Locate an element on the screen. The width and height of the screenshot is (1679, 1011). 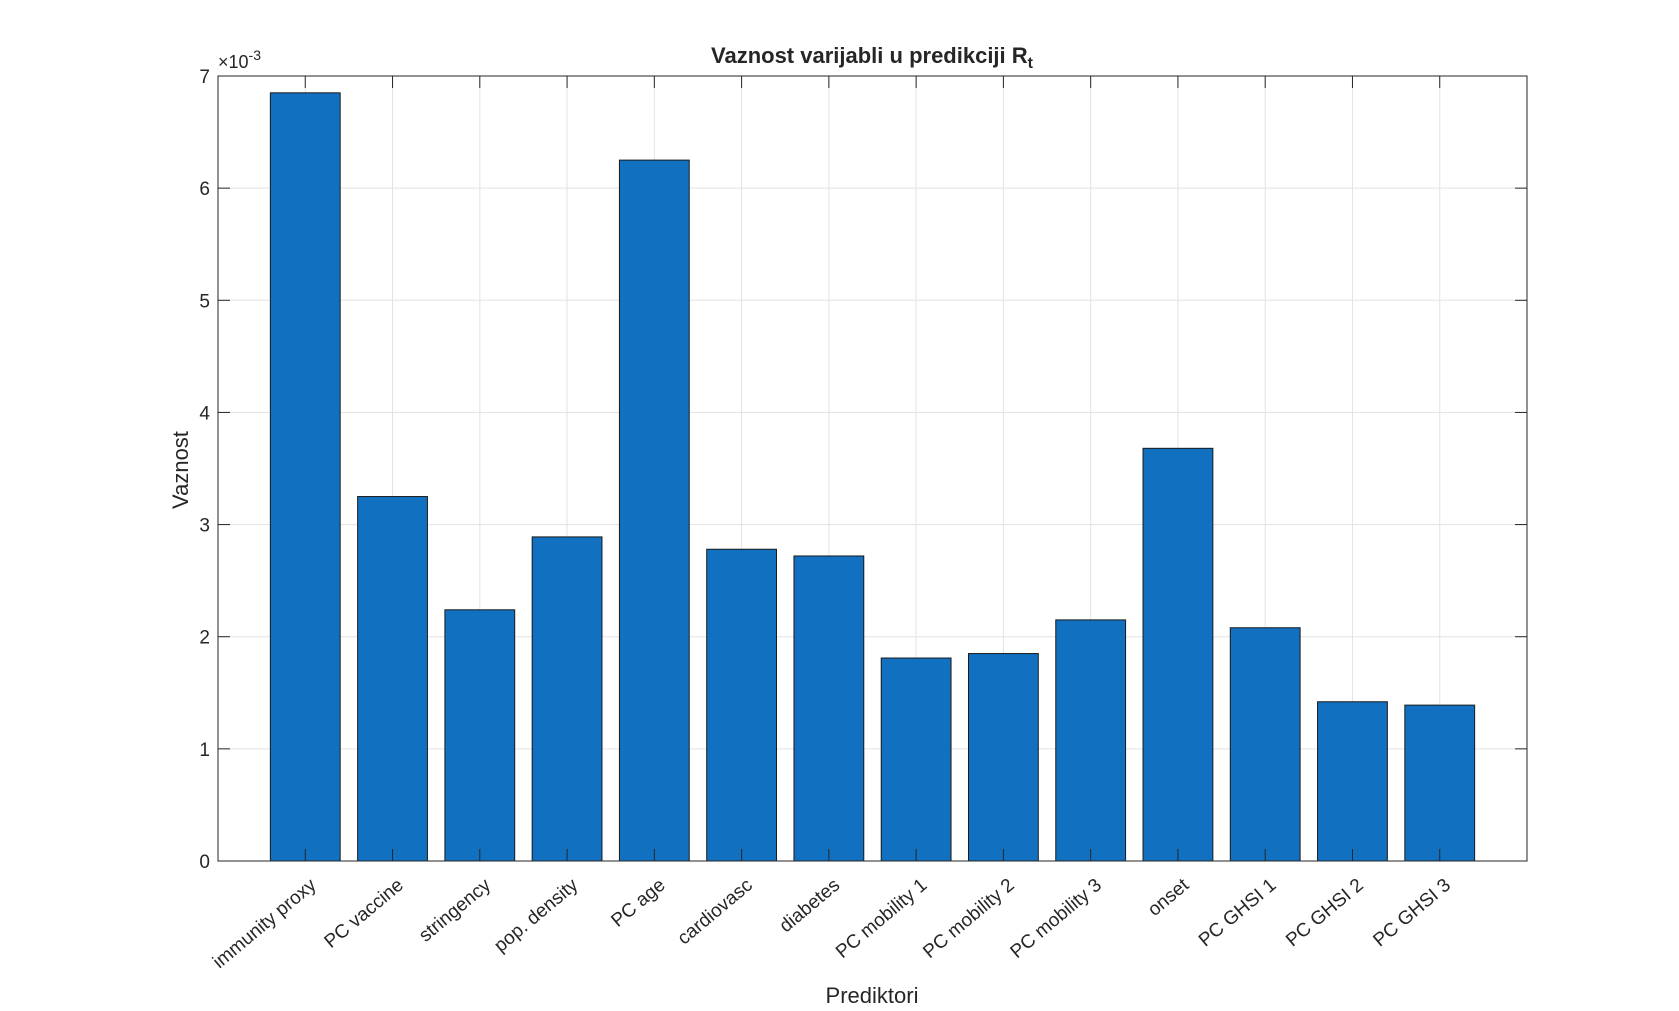
bar-cardiovasc is located at coordinates (742, 705).